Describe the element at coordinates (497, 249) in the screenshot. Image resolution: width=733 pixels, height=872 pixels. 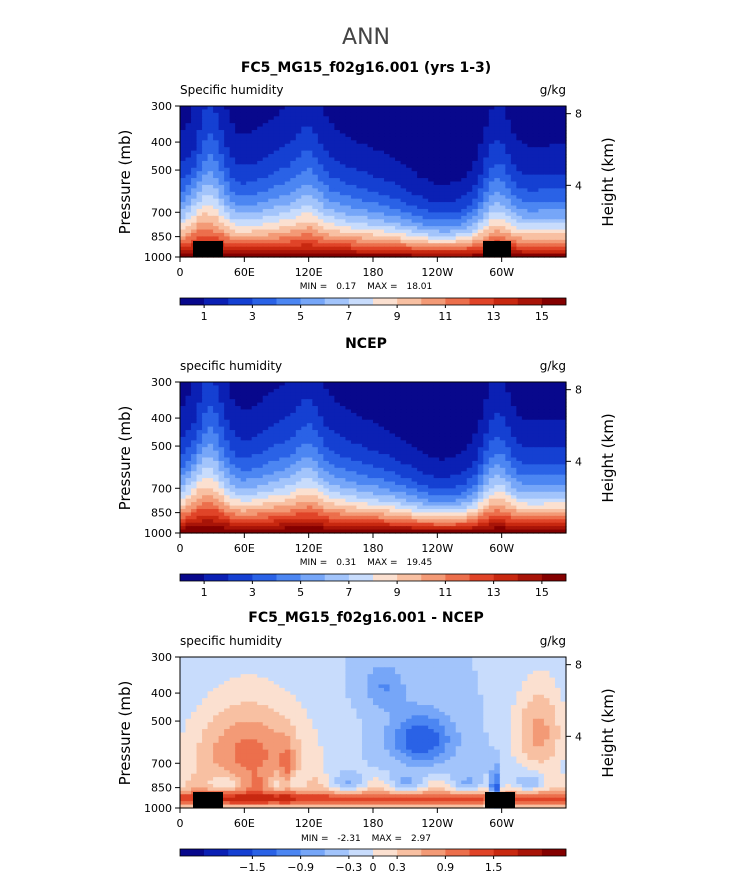
I see `topography-mask` at that location.